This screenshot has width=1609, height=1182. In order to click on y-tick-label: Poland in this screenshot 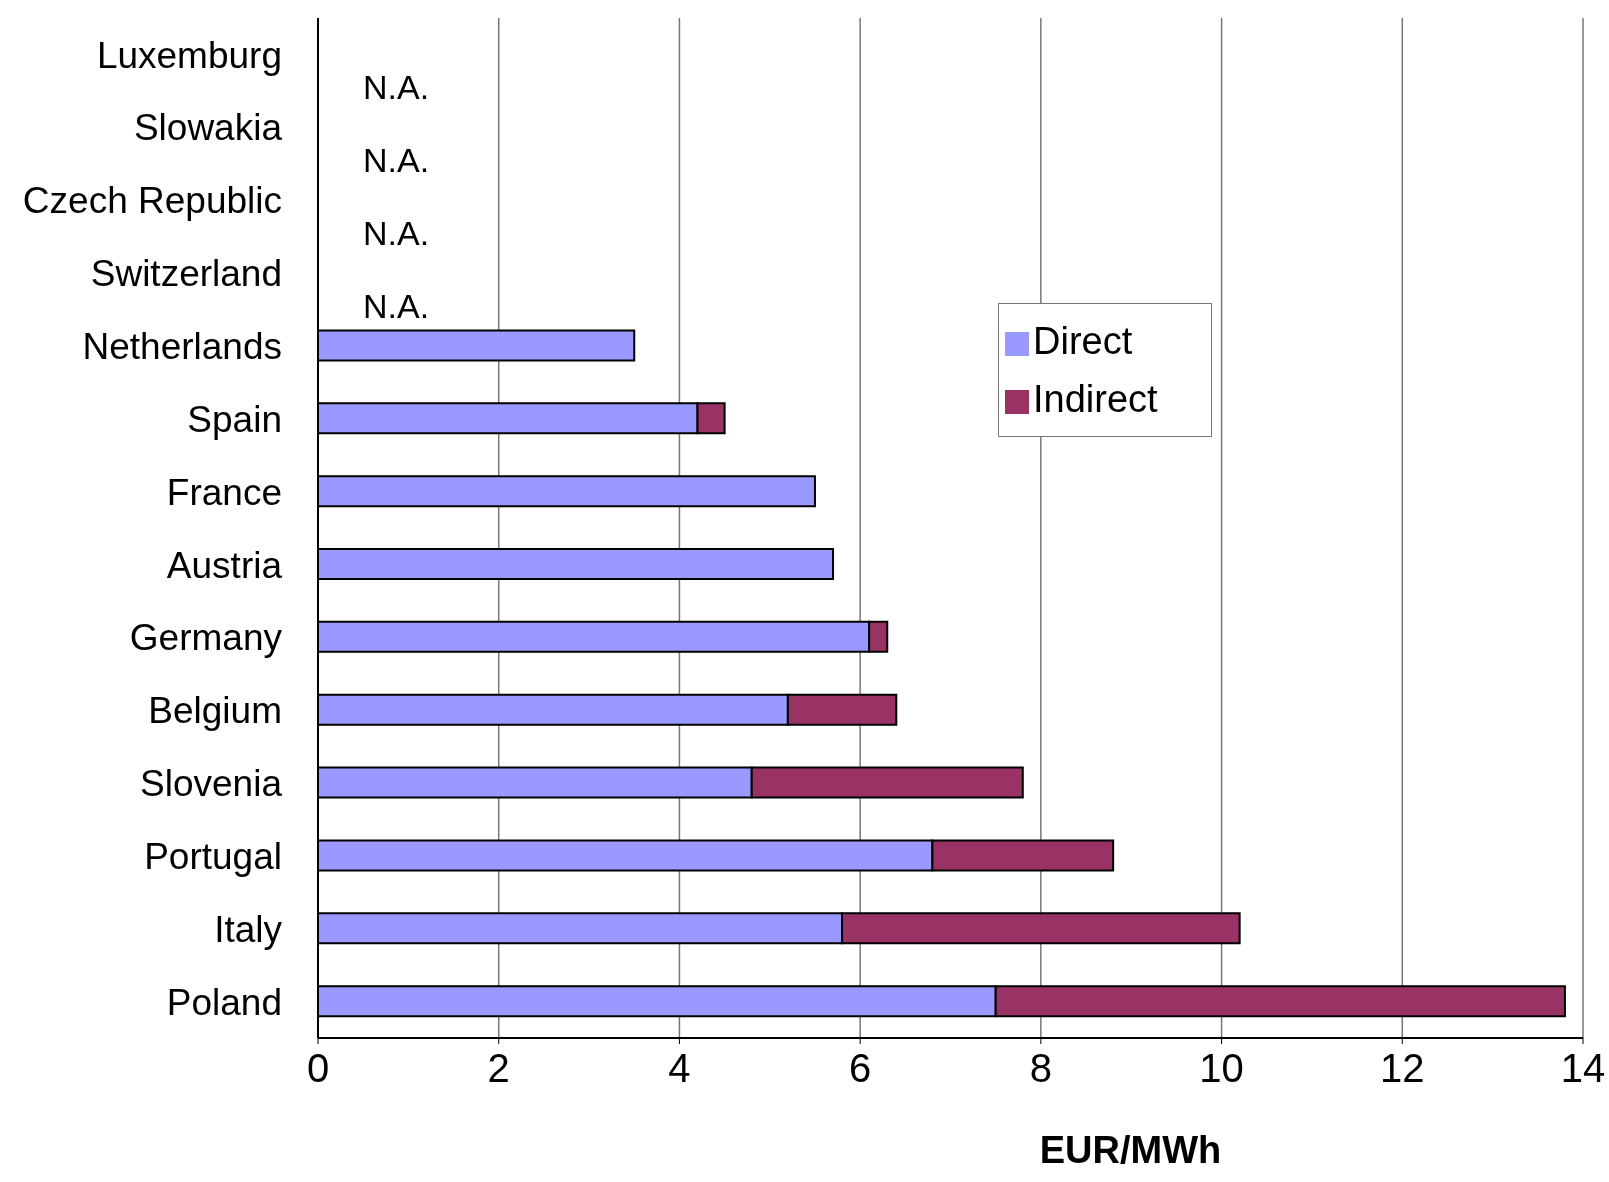, I will do `click(224, 1002)`.